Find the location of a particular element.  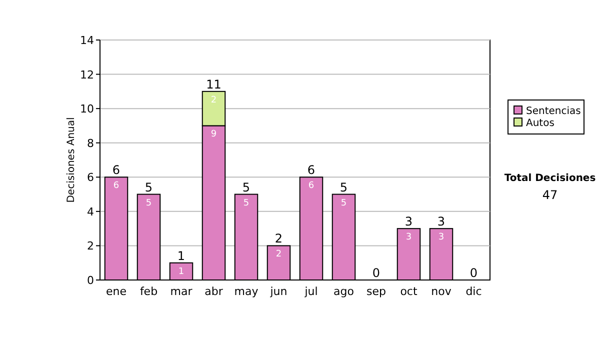

total-label: 1 is located at coordinates (181, 255).